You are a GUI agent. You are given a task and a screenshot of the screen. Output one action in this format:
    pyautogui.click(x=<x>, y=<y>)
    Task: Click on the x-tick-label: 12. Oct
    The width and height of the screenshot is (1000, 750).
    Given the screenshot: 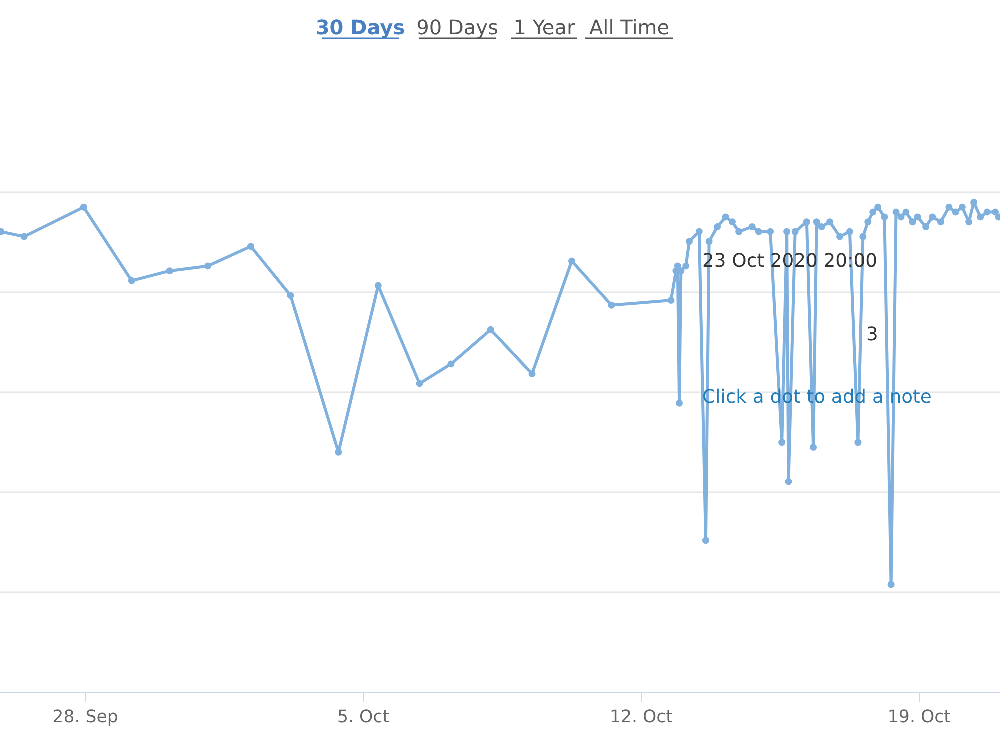 What is the action you would take?
    pyautogui.click(x=642, y=718)
    